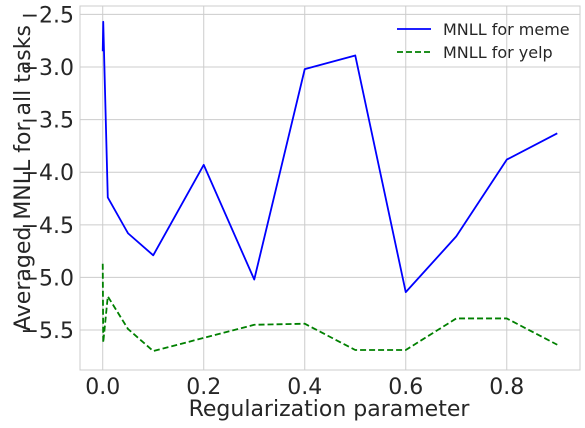 Image resolution: width=585 pixels, height=428 pixels. I want to click on y-tick-label: −3.0, so click(47, 68).